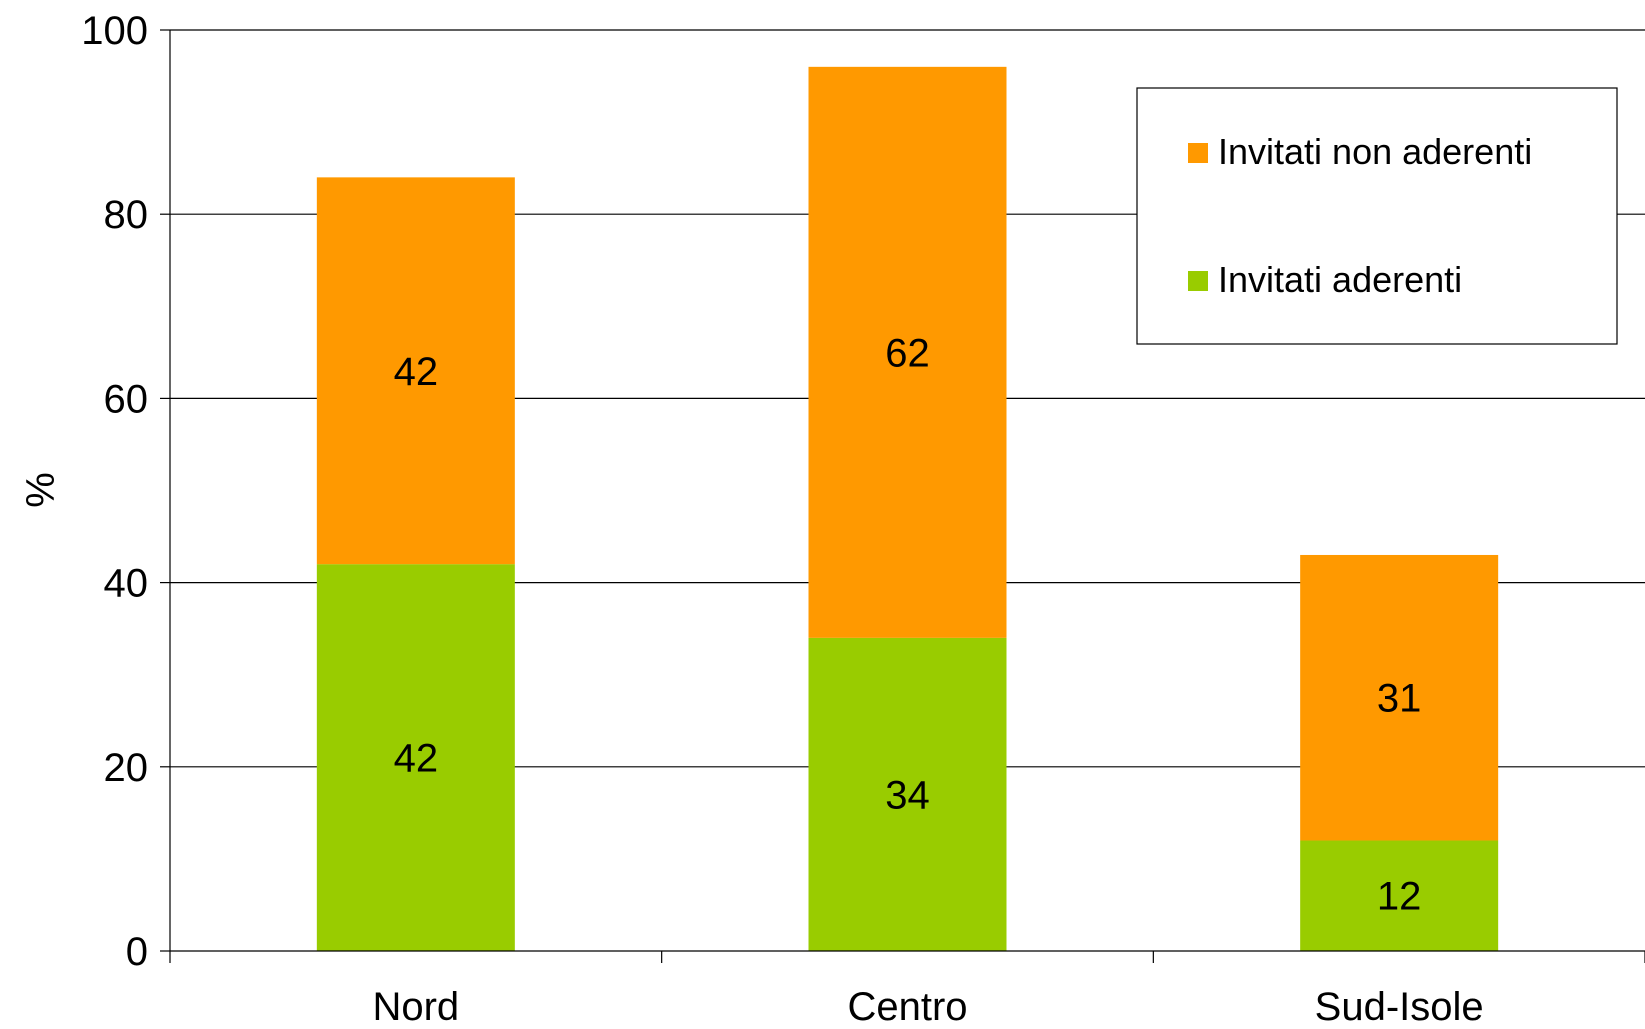 Image resolution: width=1645 pixels, height=1029 pixels. I want to click on legend: Invitati non aderenti Invitati aderenti, so click(1377, 216).